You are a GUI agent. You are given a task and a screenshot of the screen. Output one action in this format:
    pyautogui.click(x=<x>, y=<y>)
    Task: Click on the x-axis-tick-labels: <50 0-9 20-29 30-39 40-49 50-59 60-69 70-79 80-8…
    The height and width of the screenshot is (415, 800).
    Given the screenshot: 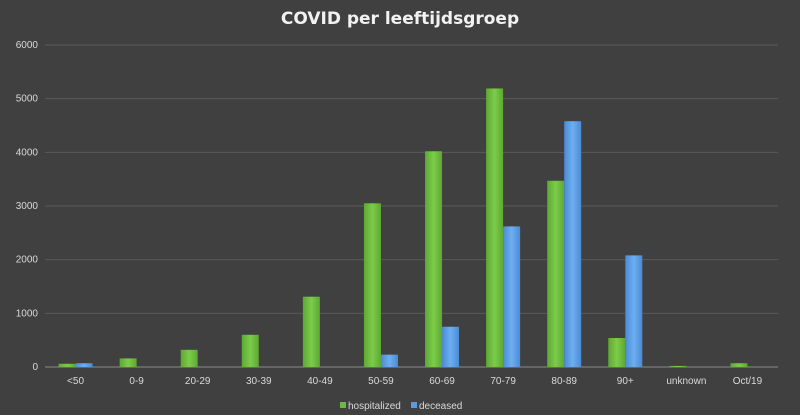 What is the action you would take?
    pyautogui.click(x=415, y=381)
    